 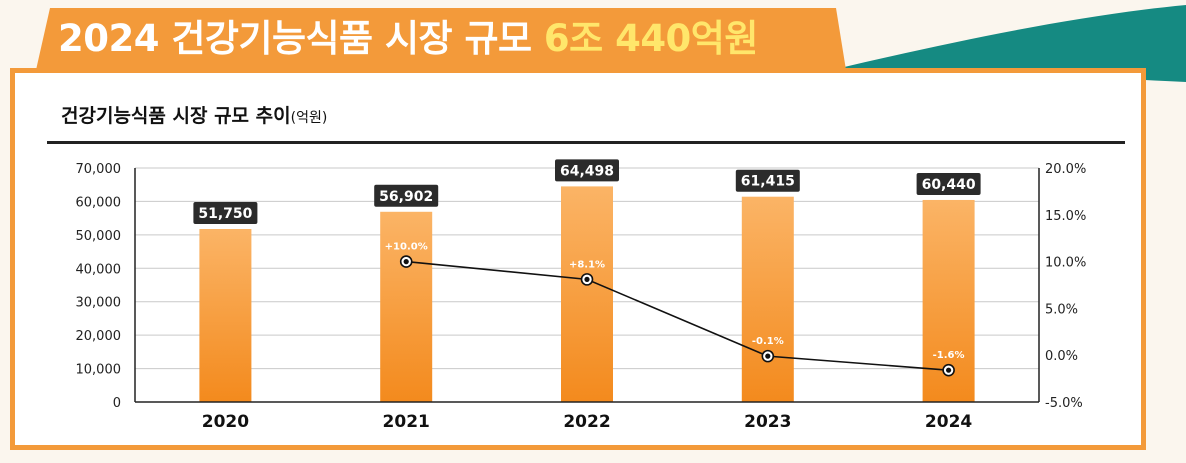 What do you see at coordinates (406, 422) in the screenshot?
I see `x-tick-label: 2021` at bounding box center [406, 422].